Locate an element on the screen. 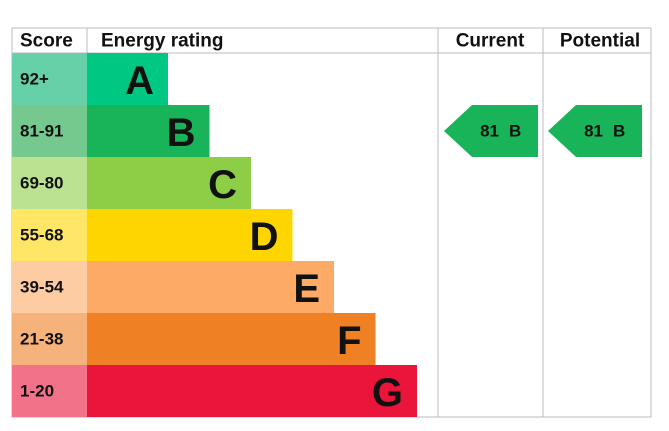 The height and width of the screenshot is (431, 669). score-label: 55-68 is located at coordinates (41, 235).